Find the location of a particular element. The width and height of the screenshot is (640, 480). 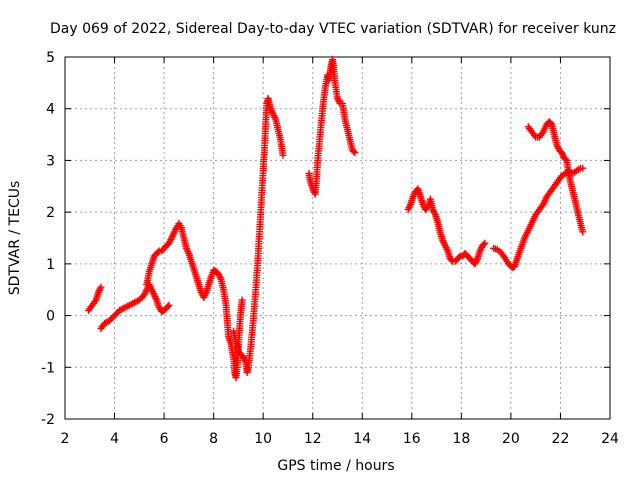

y-axis-label: SDTVAR / TECUs is located at coordinates (15, 238).